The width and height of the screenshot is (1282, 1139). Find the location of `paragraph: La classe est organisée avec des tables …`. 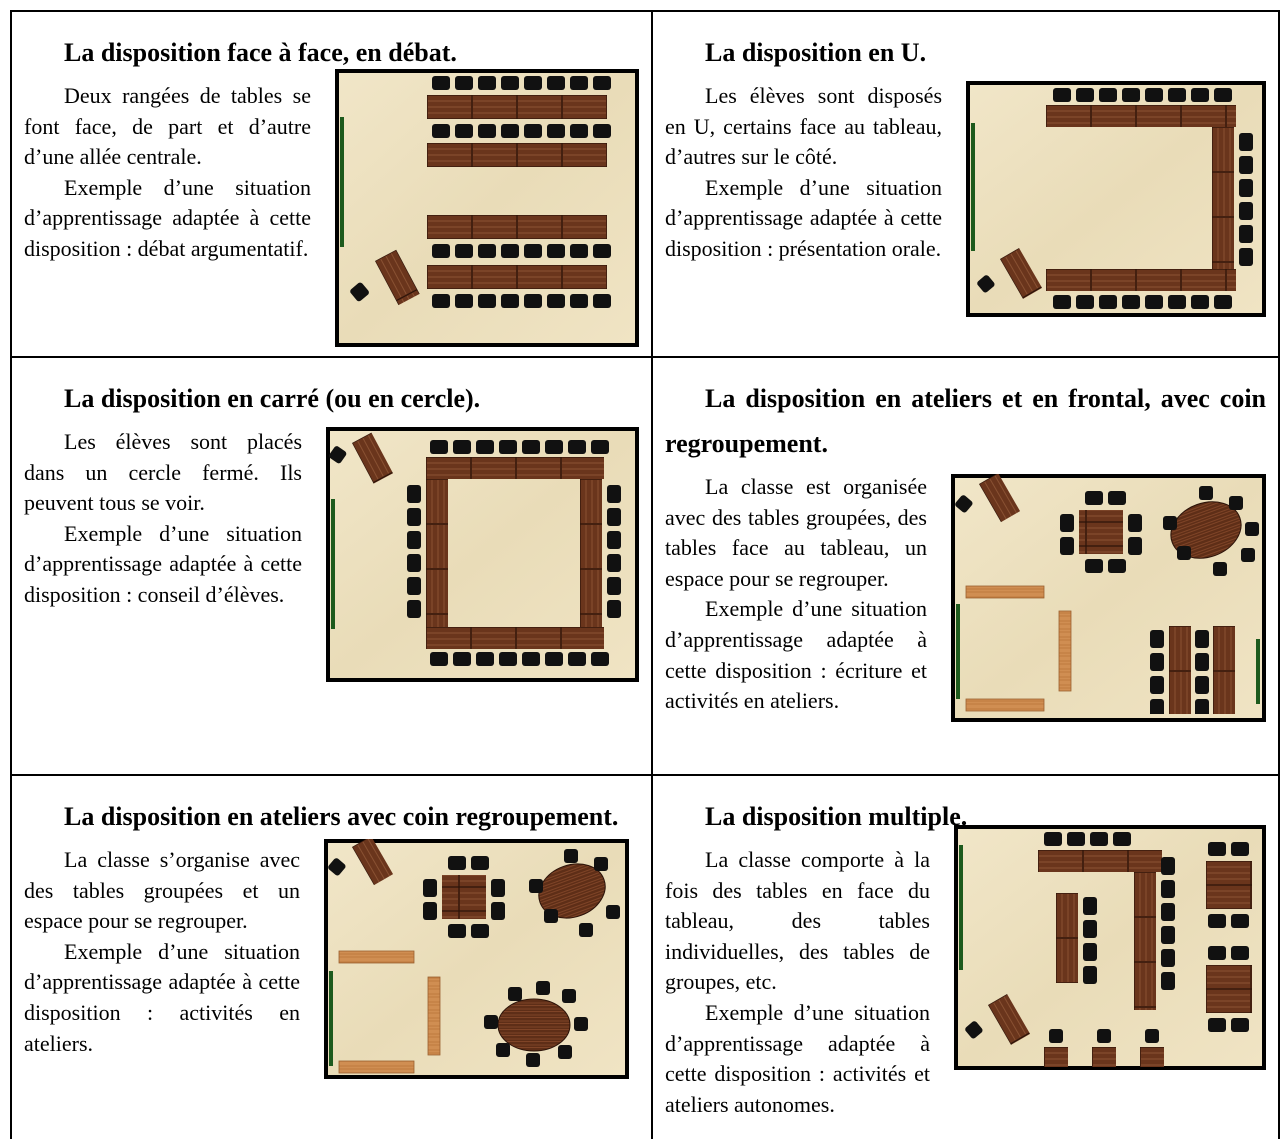

paragraph: La classe est organisée avec des tables … is located at coordinates (796, 532).